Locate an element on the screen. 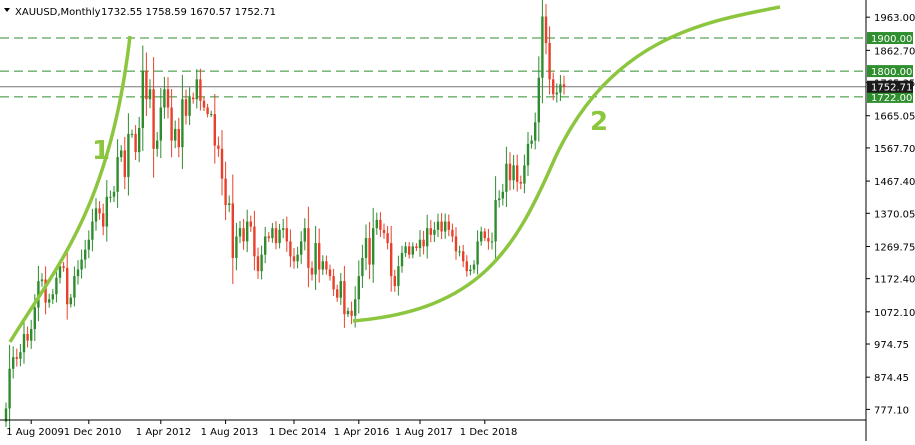  symbol-label: XAUUSD,Monthly is located at coordinates (58, 12).